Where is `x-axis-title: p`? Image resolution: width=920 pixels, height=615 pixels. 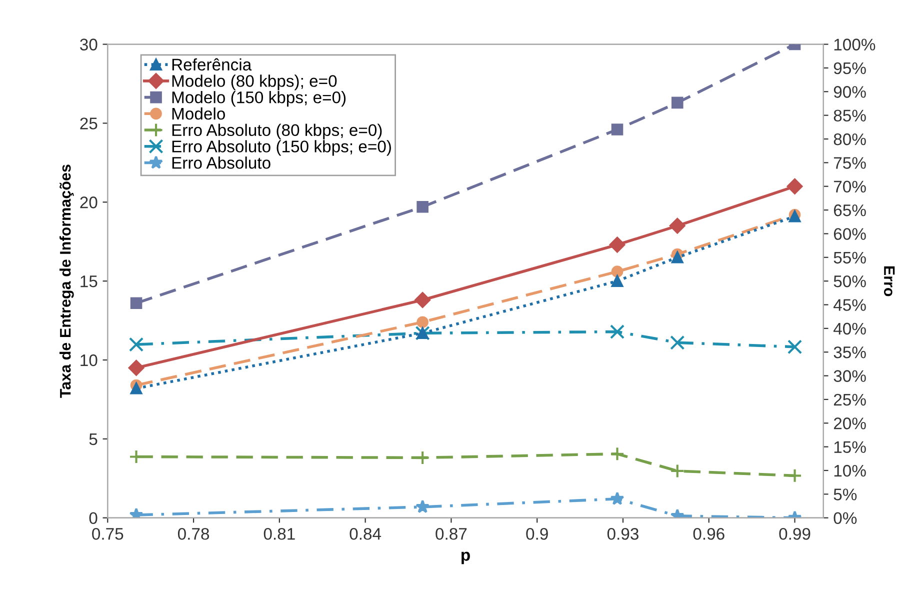
x-axis-title: p is located at coordinates (466, 558).